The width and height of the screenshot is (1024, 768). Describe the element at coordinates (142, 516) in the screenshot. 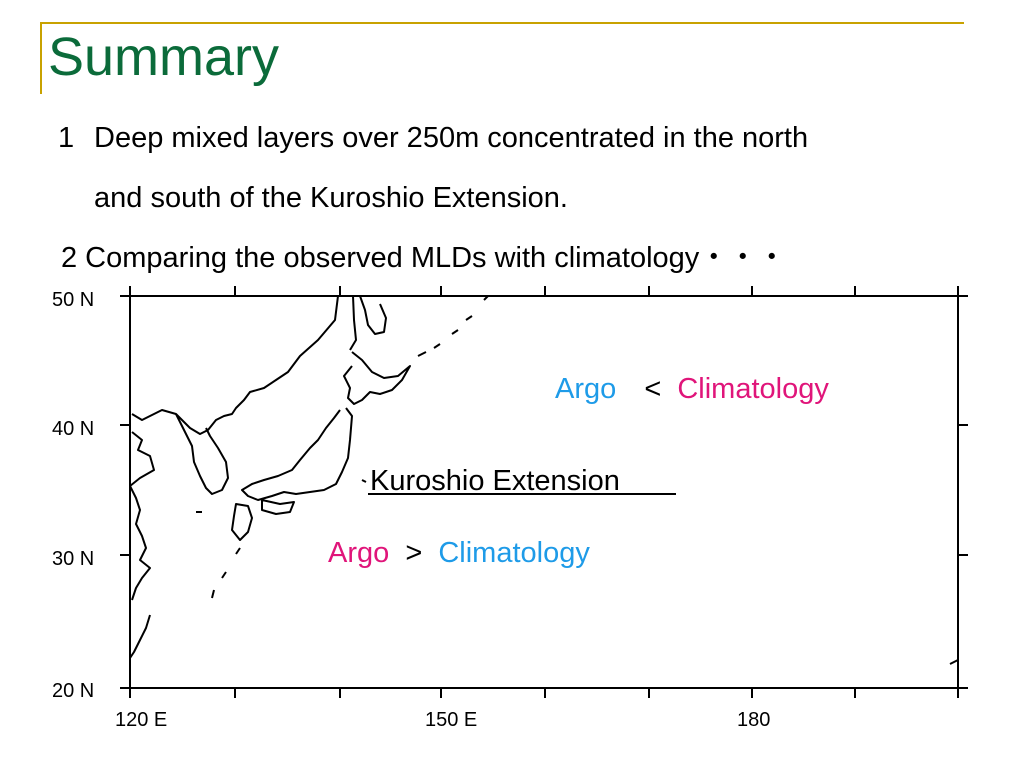

I see `china-coast` at that location.